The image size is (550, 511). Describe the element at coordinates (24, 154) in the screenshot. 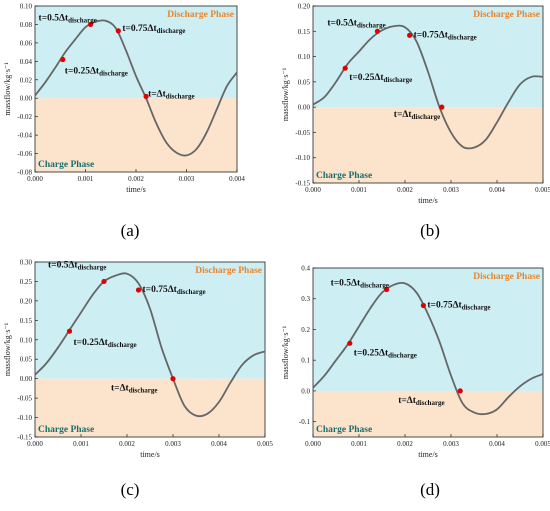

I see `y-tick-label: -0.06` at that location.